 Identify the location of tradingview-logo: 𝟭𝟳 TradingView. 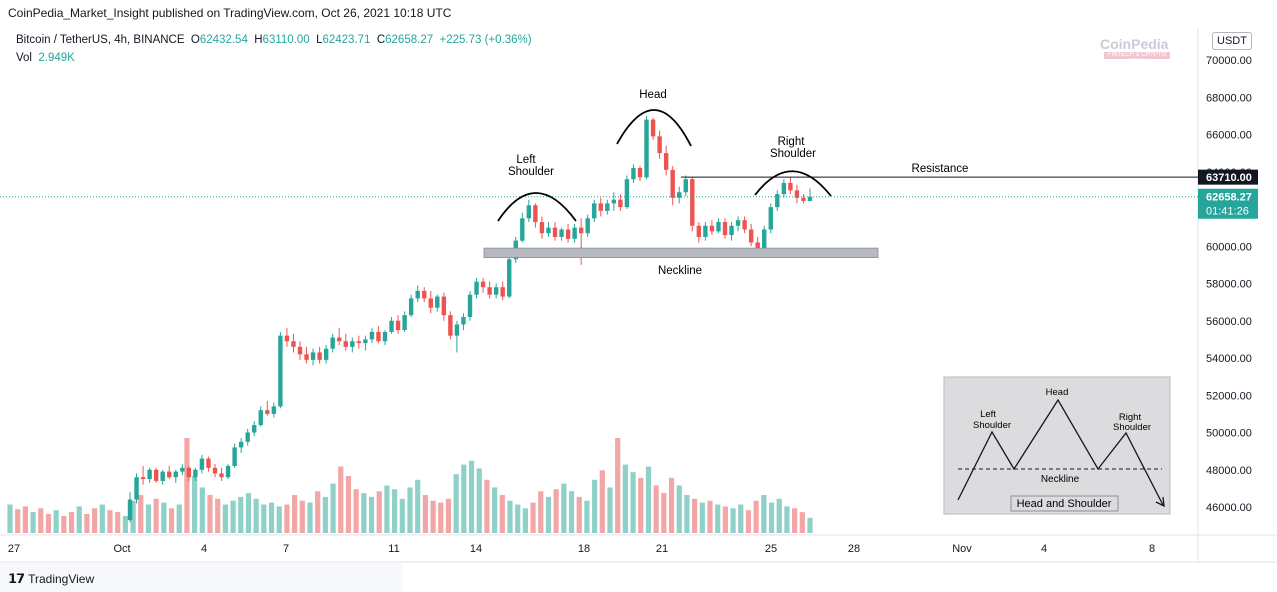
(51, 579).